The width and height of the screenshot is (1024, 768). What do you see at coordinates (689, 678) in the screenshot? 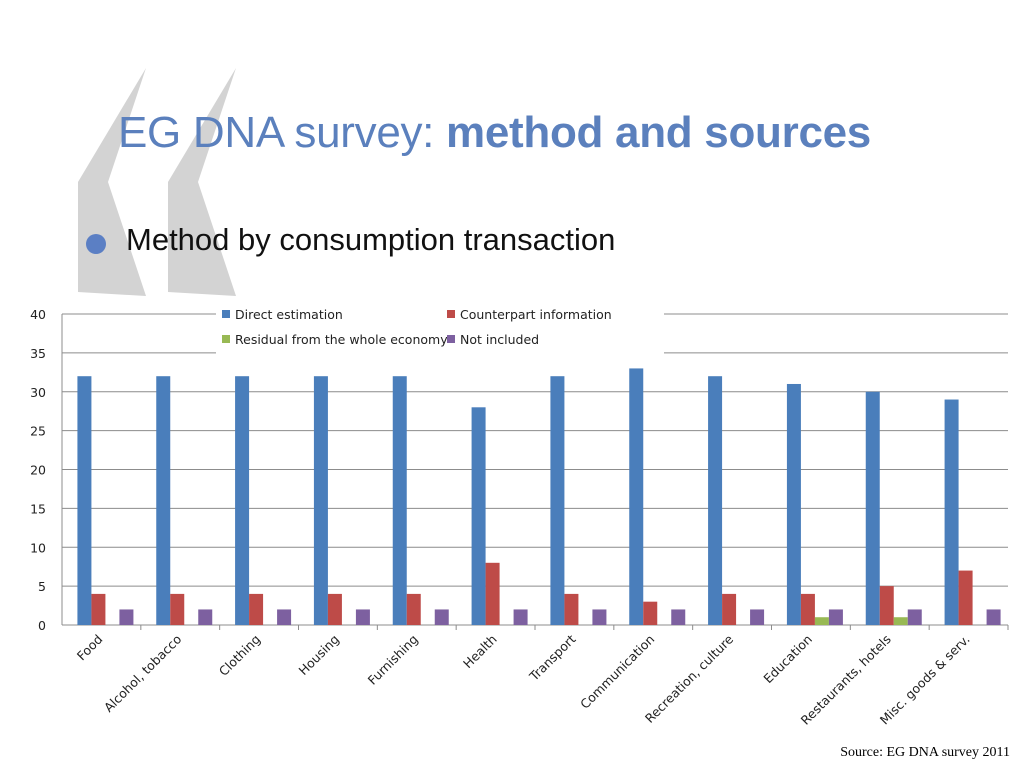
I see `x-tick-label: Recreation, culture` at bounding box center [689, 678].